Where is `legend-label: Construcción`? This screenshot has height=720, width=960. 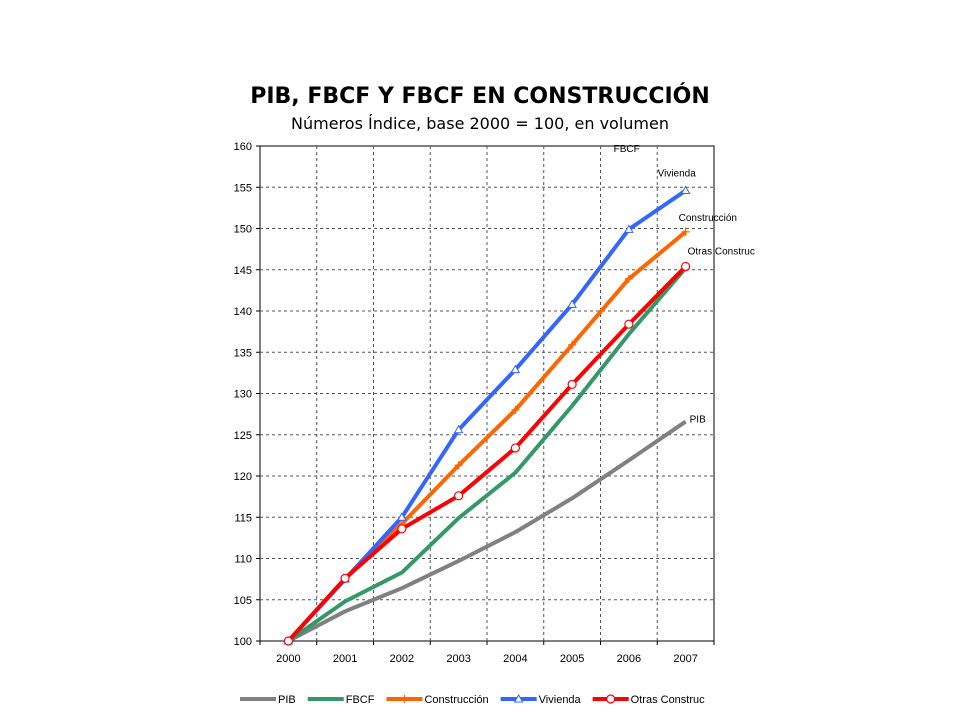
legend-label: Construcción is located at coordinates (456, 700).